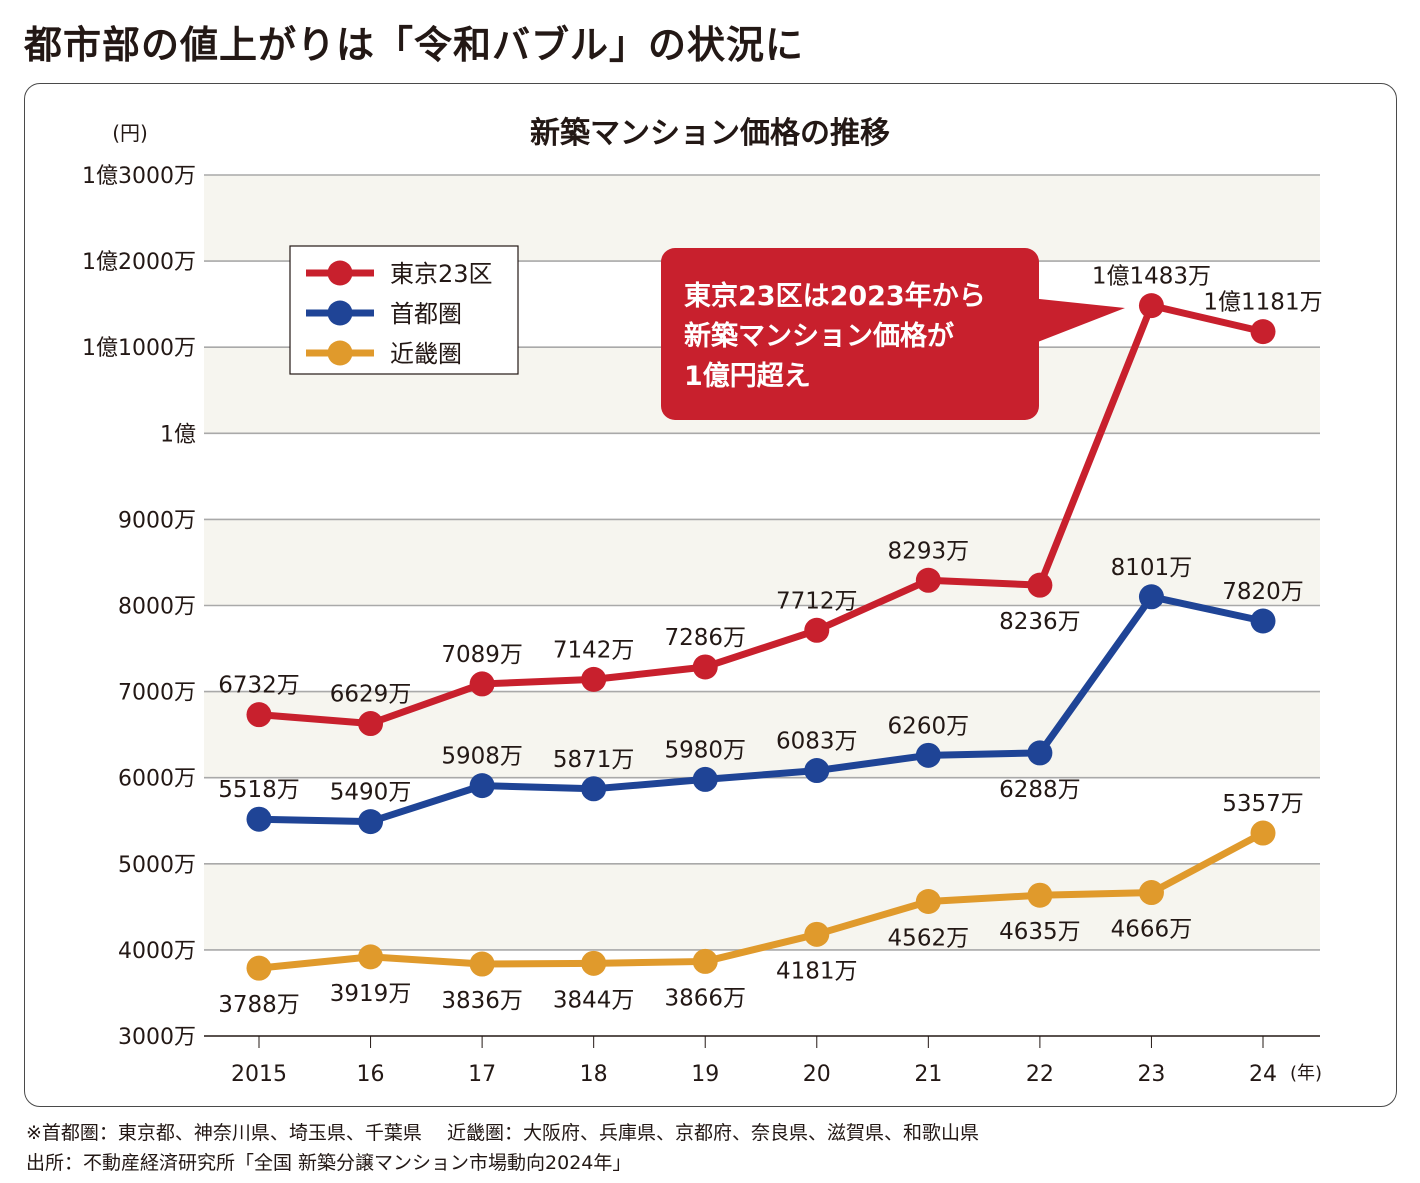  I want to click on data-label: 3866万, so click(705, 998).